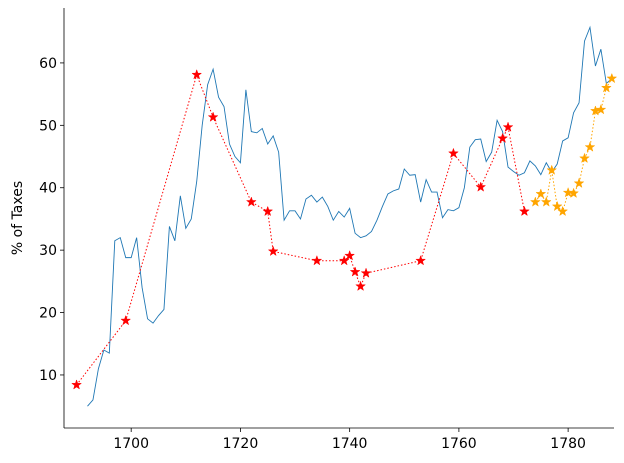 The height and width of the screenshot is (463, 624). I want to click on x-tick-label: 1700, so click(131, 444).